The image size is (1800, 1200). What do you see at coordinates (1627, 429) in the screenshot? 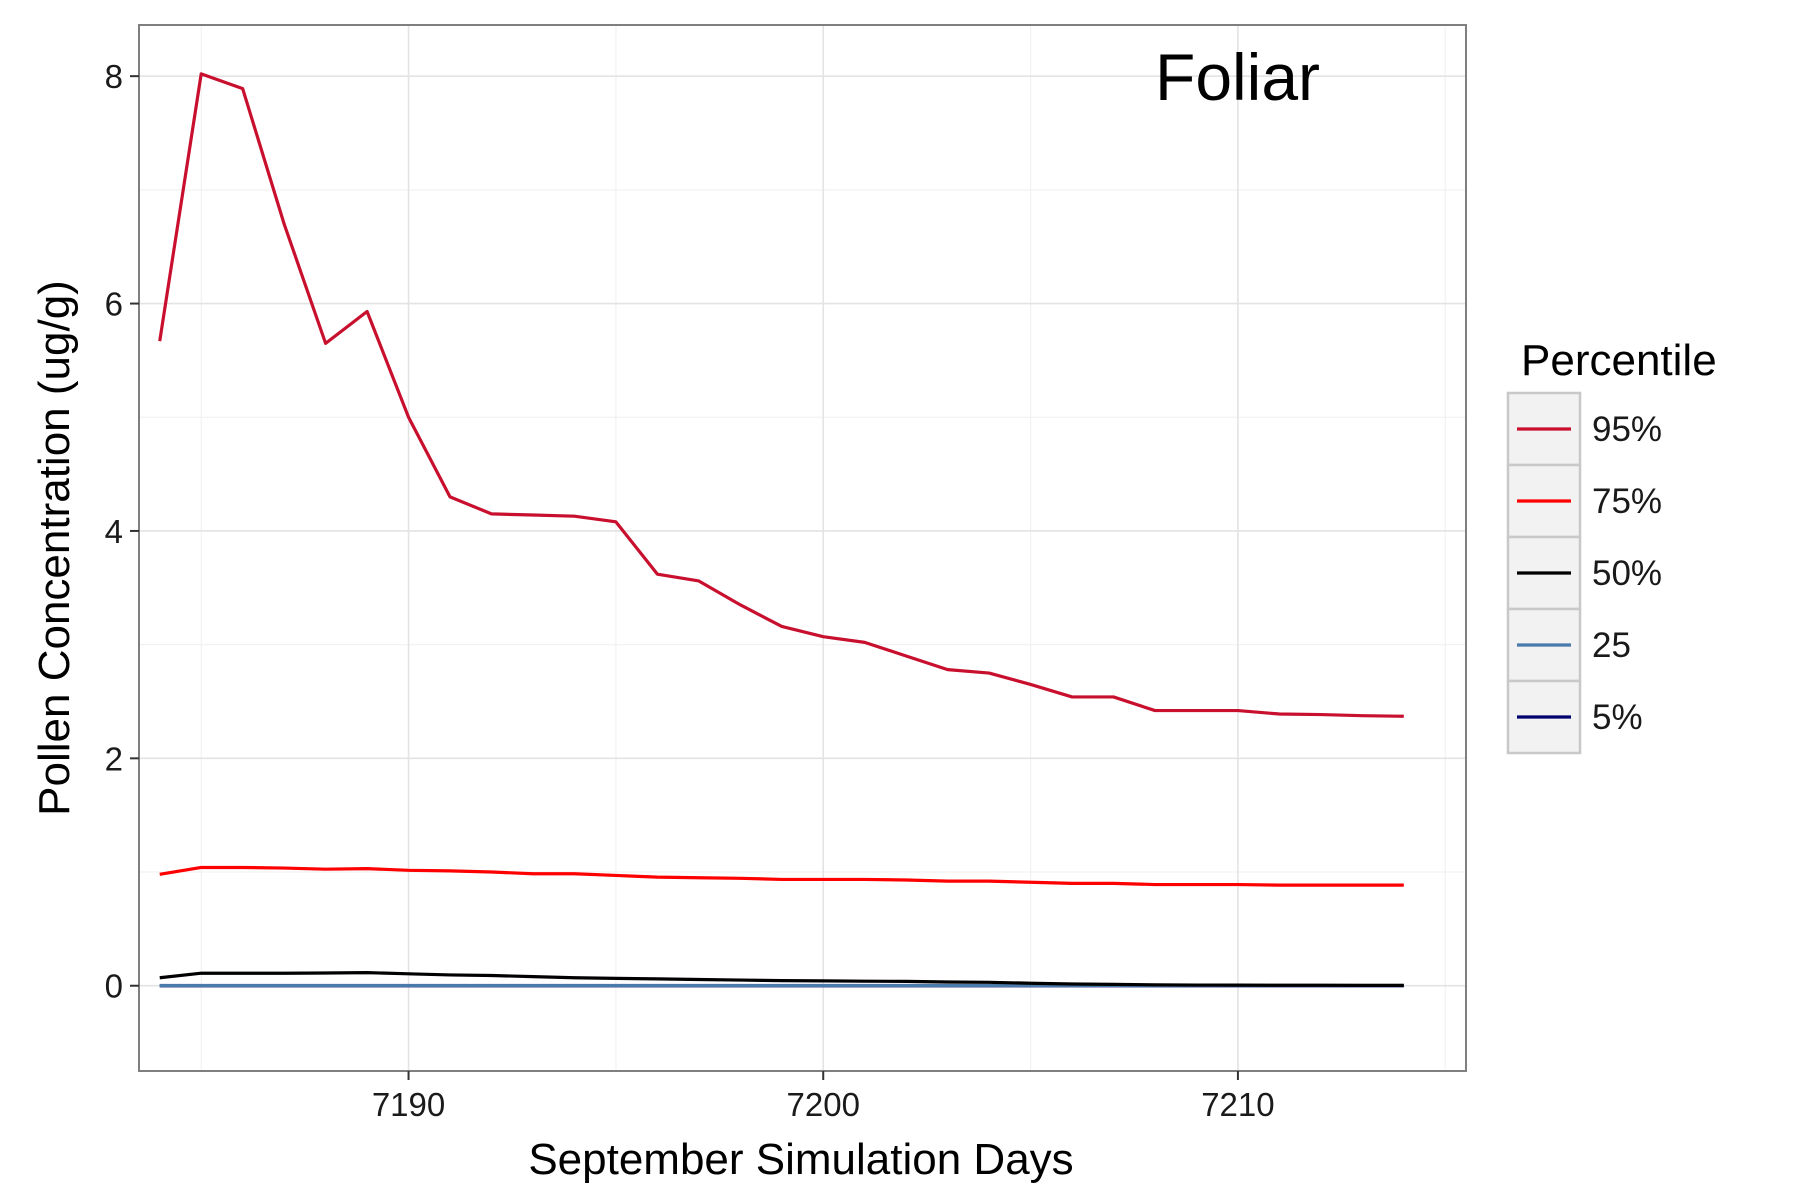
I see `legend-label: 95%` at bounding box center [1627, 429].